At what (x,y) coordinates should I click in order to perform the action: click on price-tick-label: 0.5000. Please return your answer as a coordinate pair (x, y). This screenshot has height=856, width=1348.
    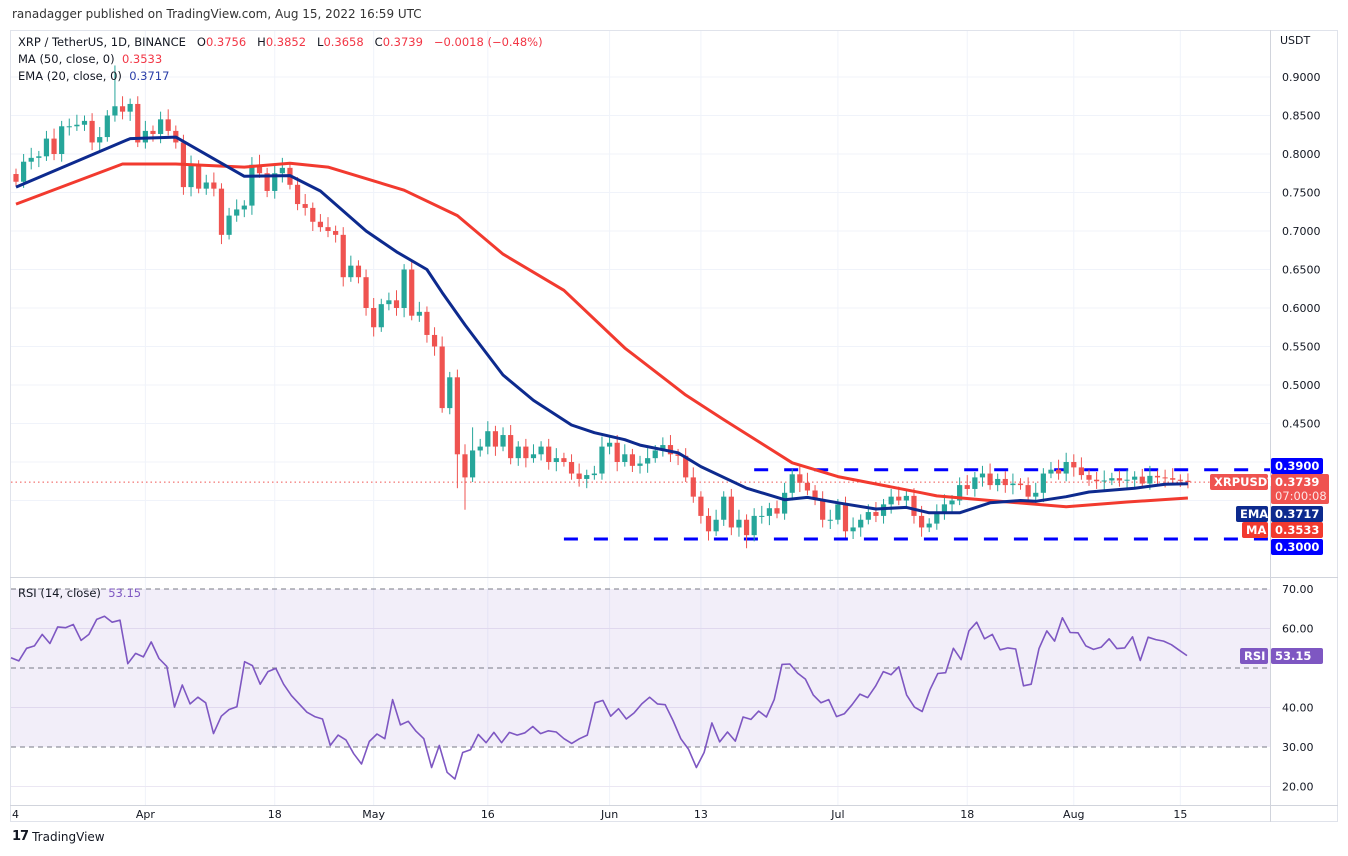
    Looking at the image, I should click on (1301, 385).